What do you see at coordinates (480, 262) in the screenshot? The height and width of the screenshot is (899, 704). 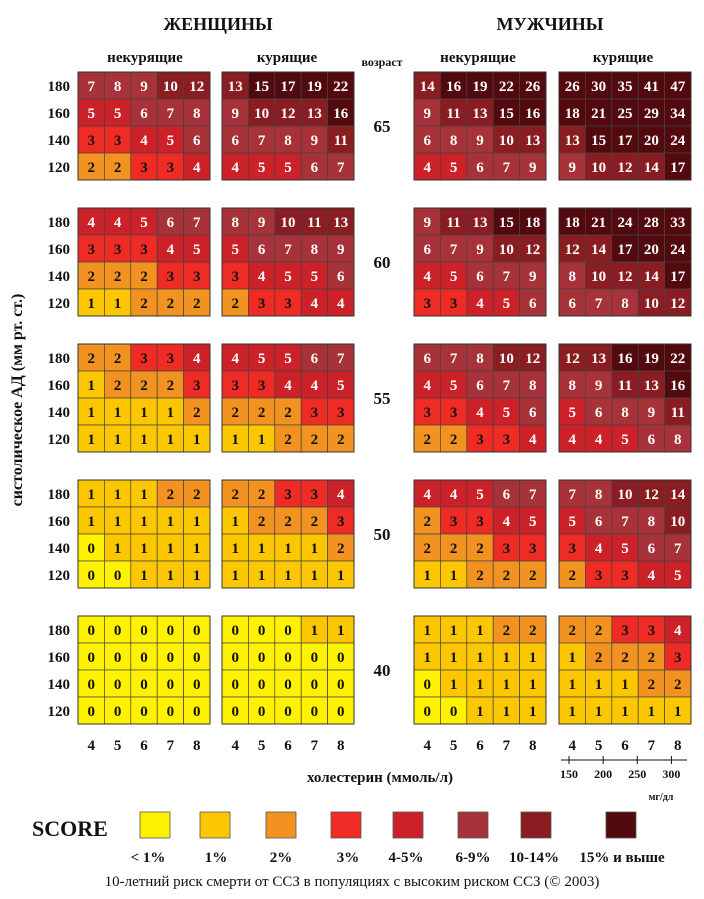 I see `grid-men_nonsmoking-age-60: 9 11 13 15 18 6 7 9 10 12 4 5 6 7 9 3 3 4 5 6` at bounding box center [480, 262].